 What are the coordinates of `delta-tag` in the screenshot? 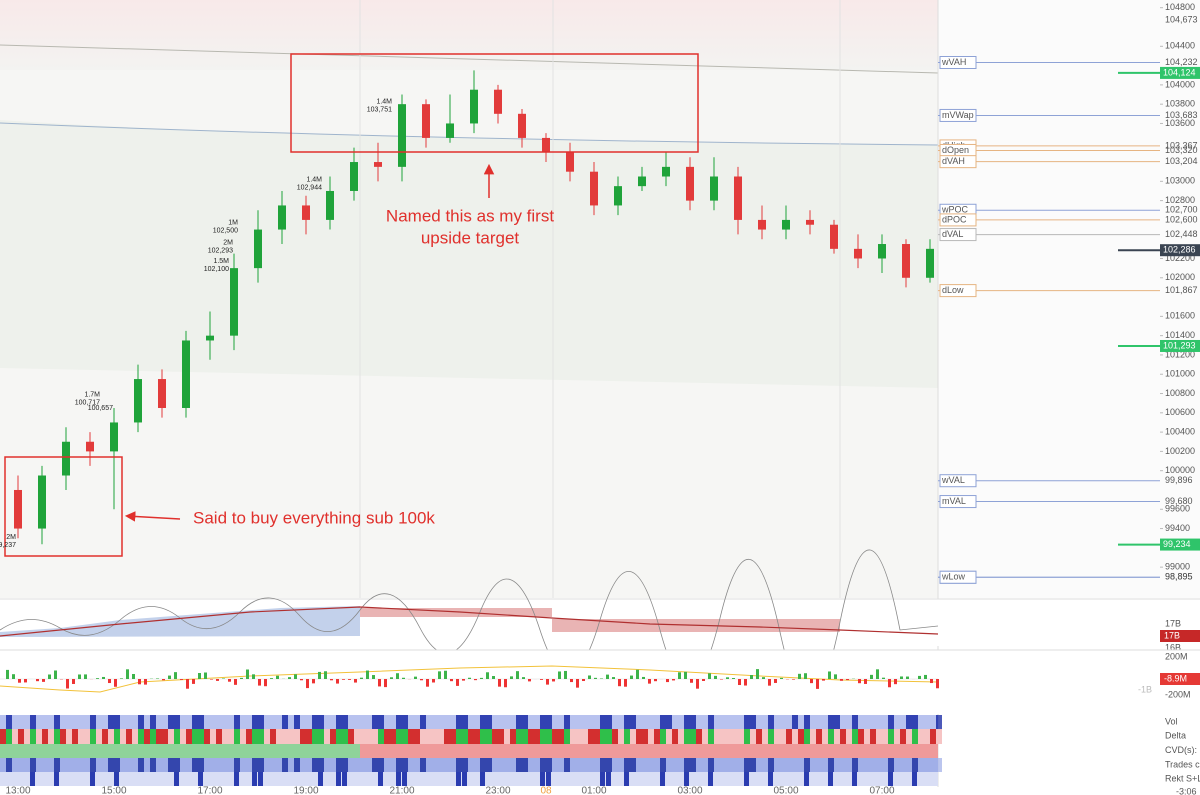 It's located at (1180, 679).